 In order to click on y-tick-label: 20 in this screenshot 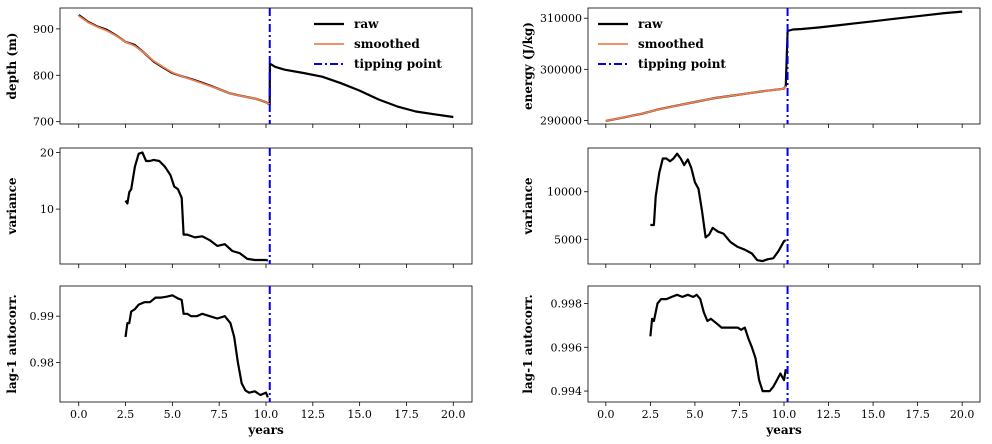, I will do `click(47, 153)`.